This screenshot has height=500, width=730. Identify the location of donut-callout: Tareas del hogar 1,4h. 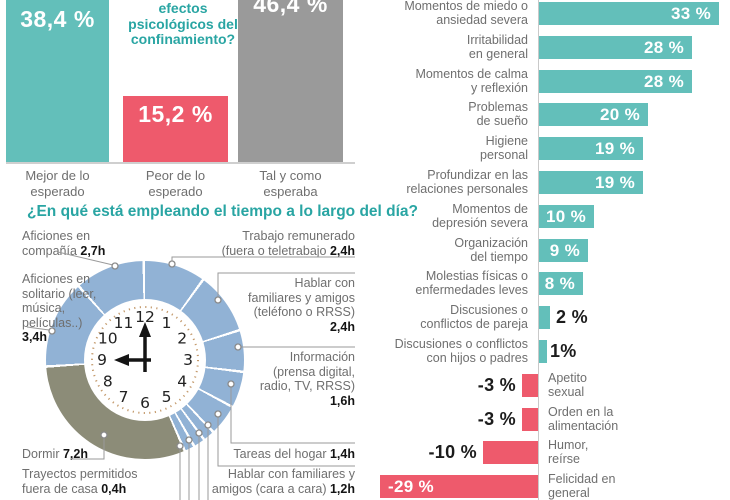
(294, 454).